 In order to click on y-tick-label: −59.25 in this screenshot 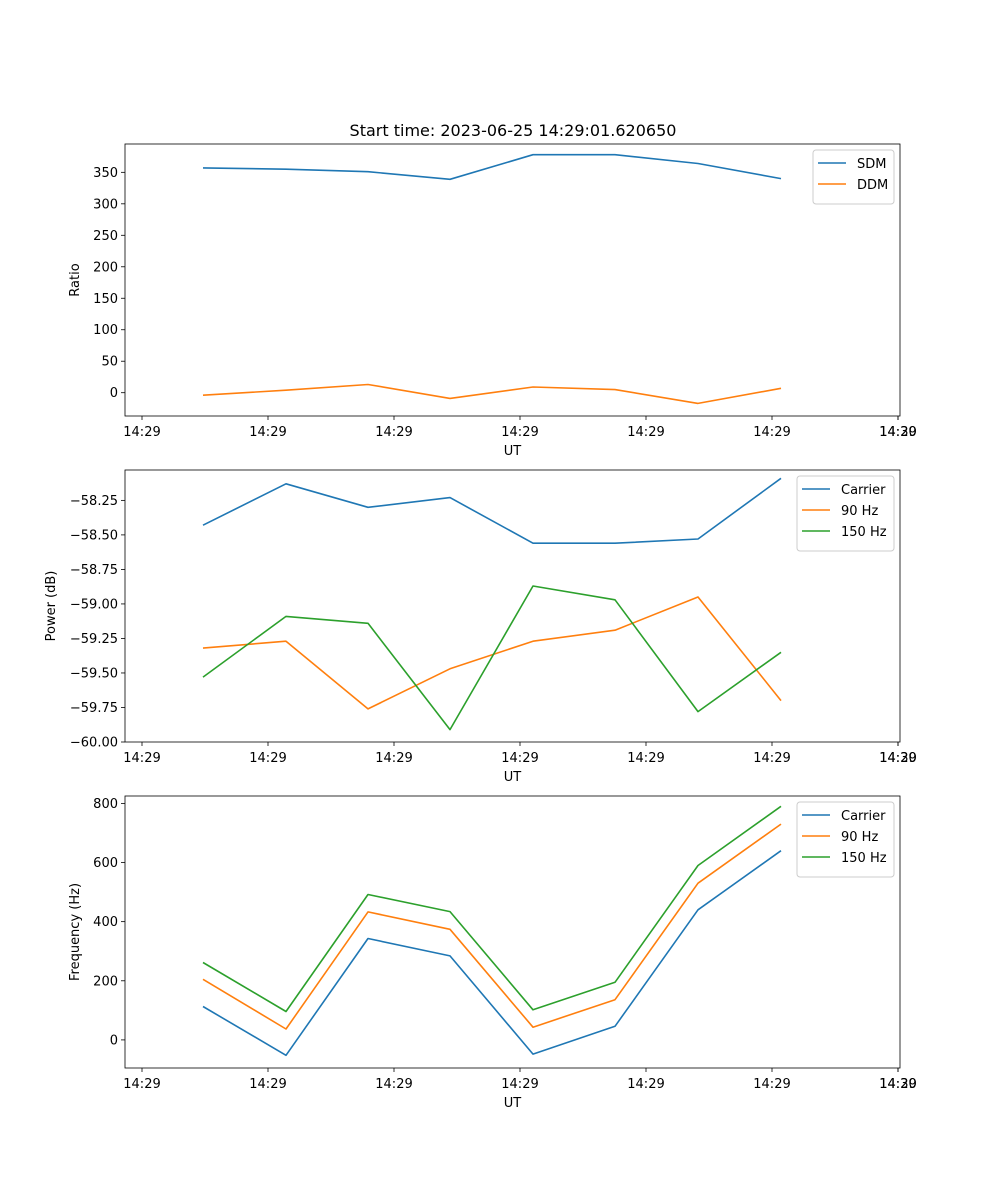, I will do `click(94, 639)`.